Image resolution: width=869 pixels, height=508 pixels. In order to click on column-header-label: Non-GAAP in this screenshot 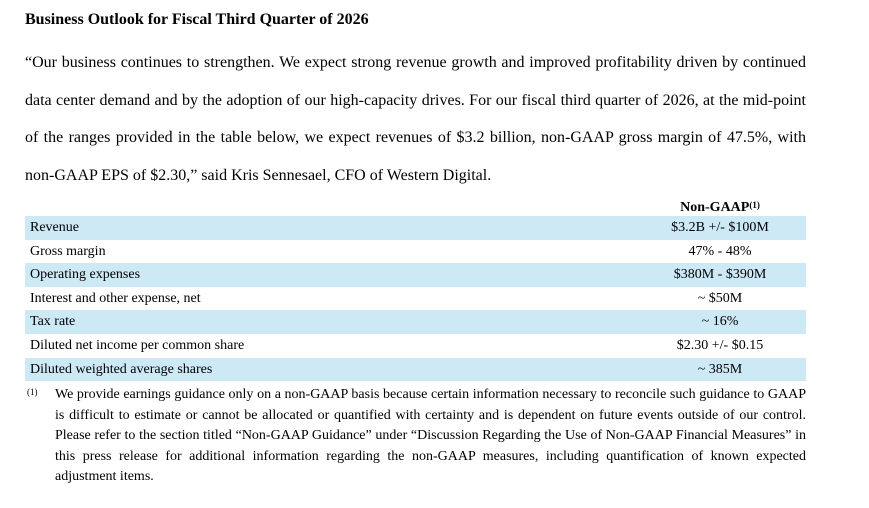, I will do `click(715, 207)`.